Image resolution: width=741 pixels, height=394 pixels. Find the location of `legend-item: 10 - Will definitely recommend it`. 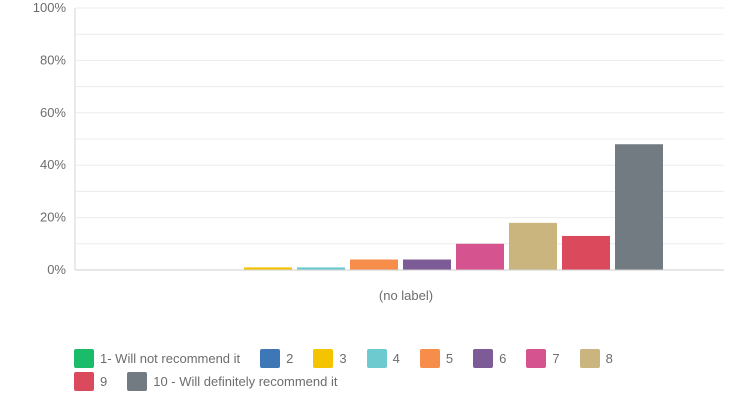

legend-item: 10 - Will definitely recommend it is located at coordinates (232, 381).